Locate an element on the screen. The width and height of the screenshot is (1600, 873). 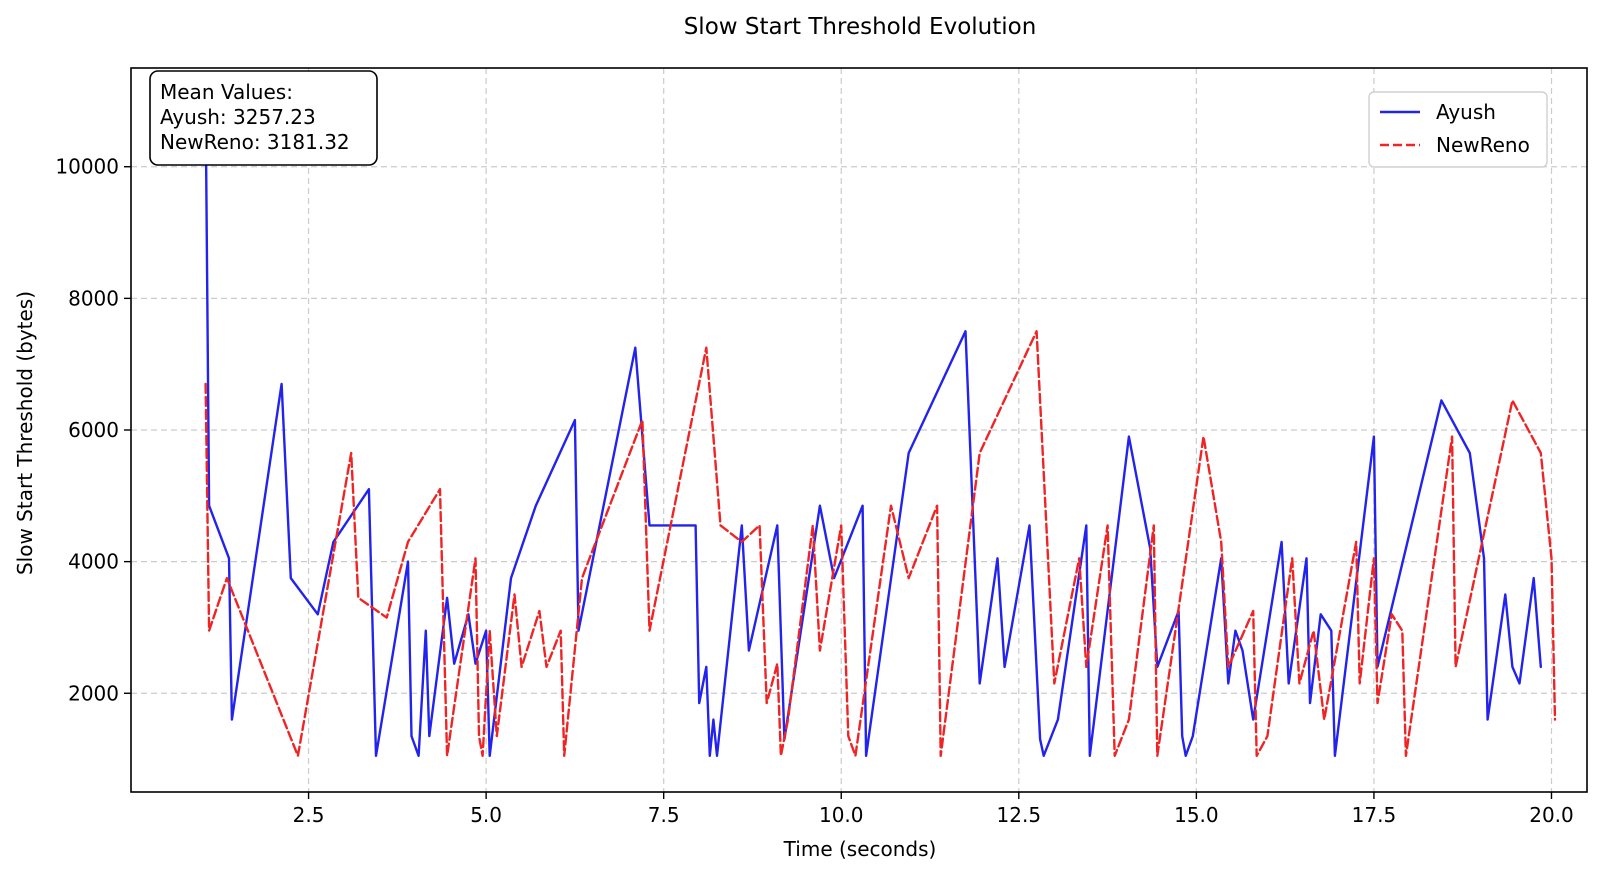
x-tick-label: 17.5 is located at coordinates (1374, 815).